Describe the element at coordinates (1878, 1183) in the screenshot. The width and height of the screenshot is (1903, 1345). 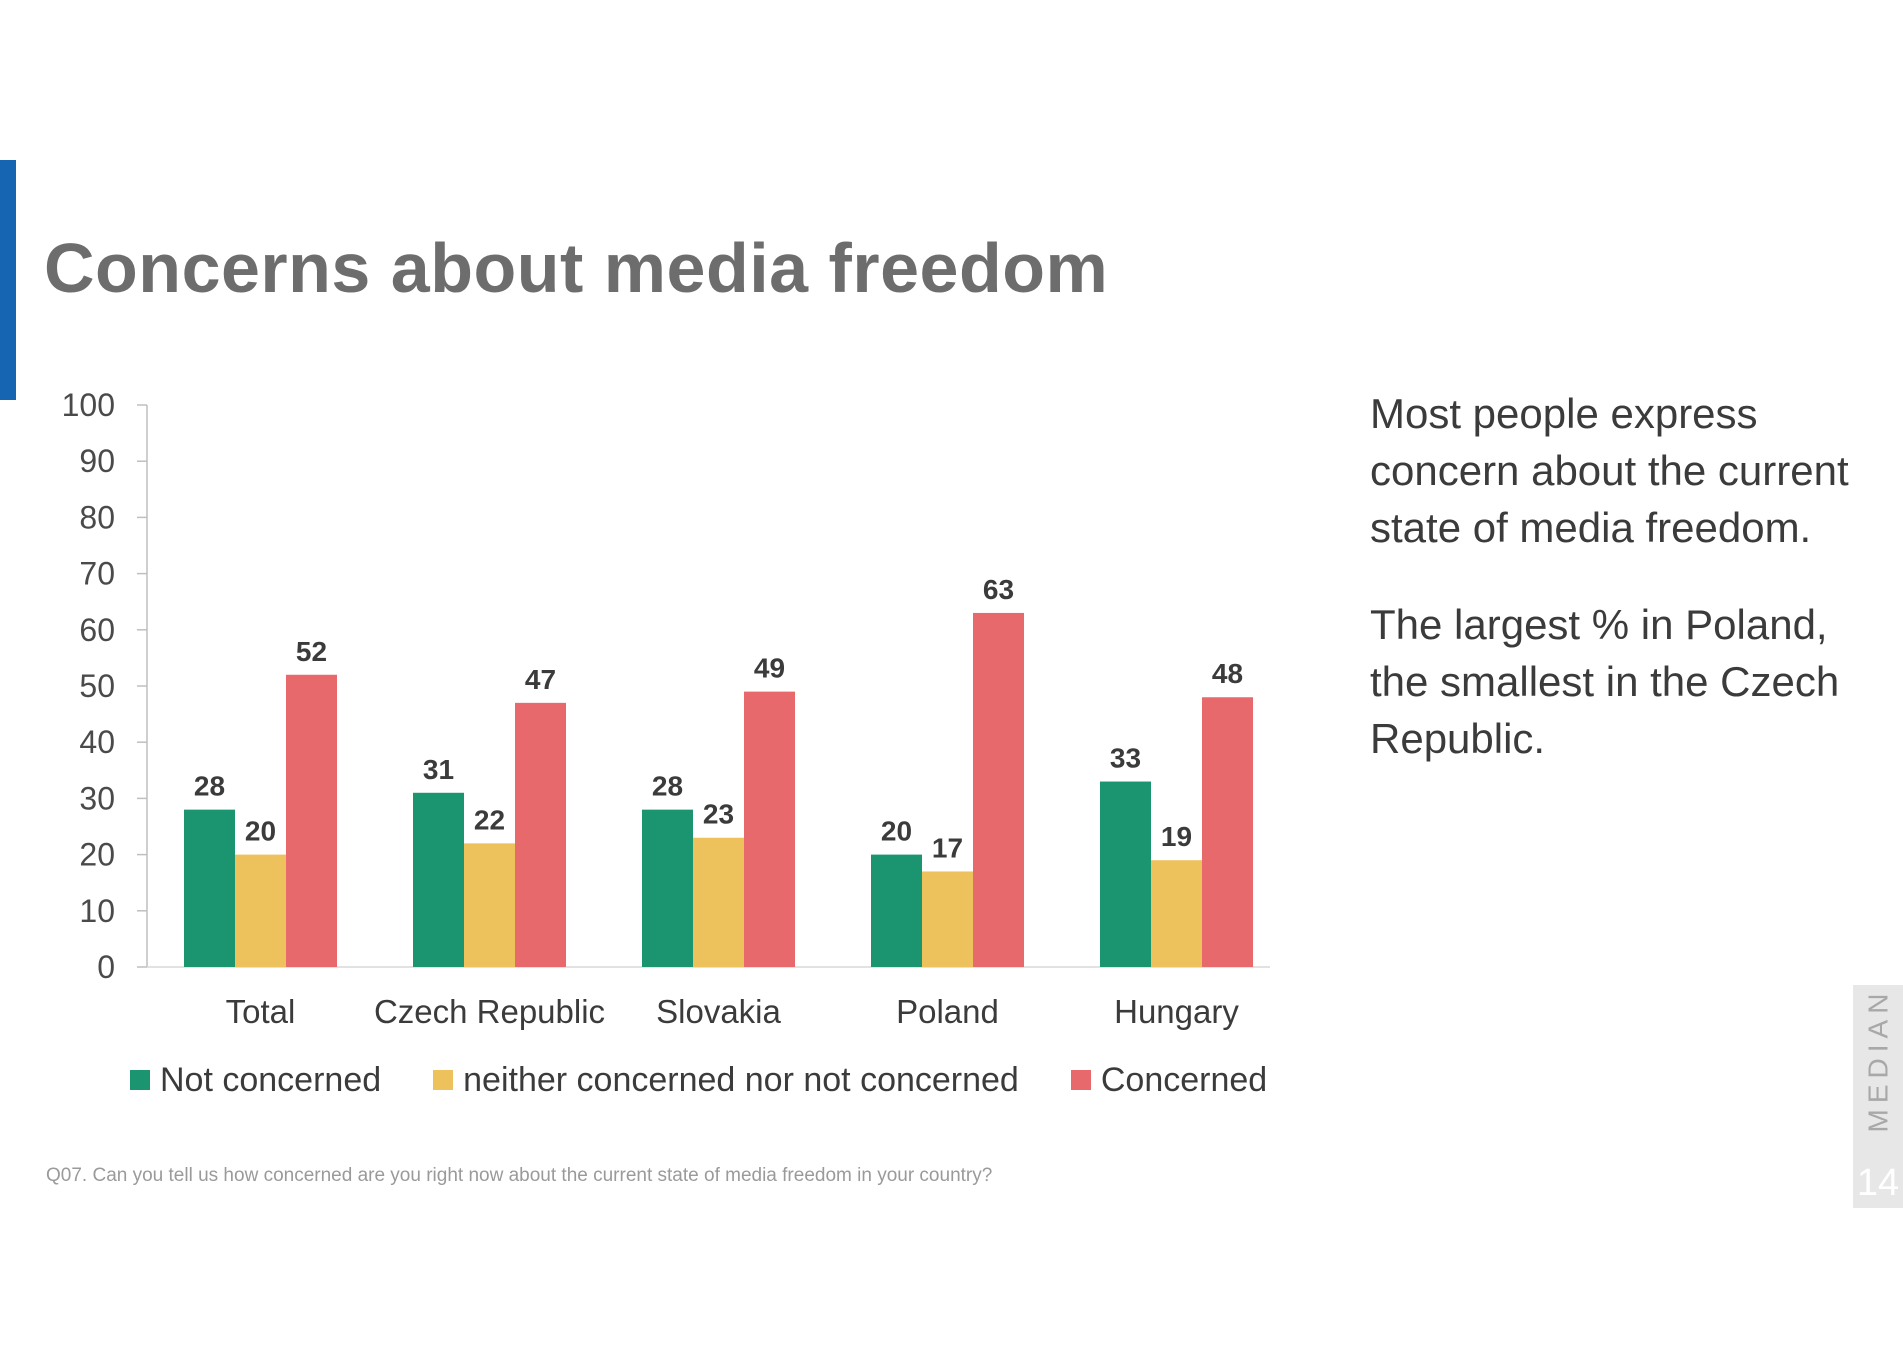
I see `page-number: 14` at that location.